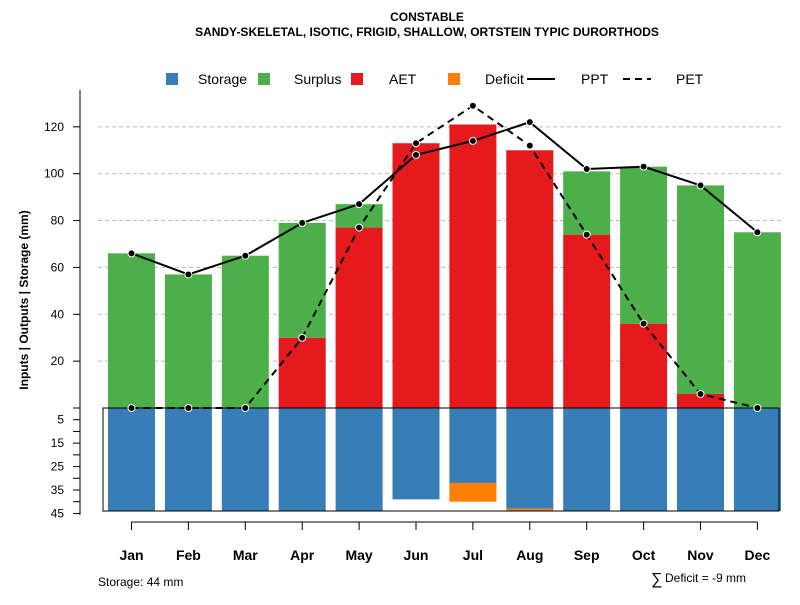 The height and width of the screenshot is (605, 800). I want to click on legend-label: Storage, so click(222, 79).